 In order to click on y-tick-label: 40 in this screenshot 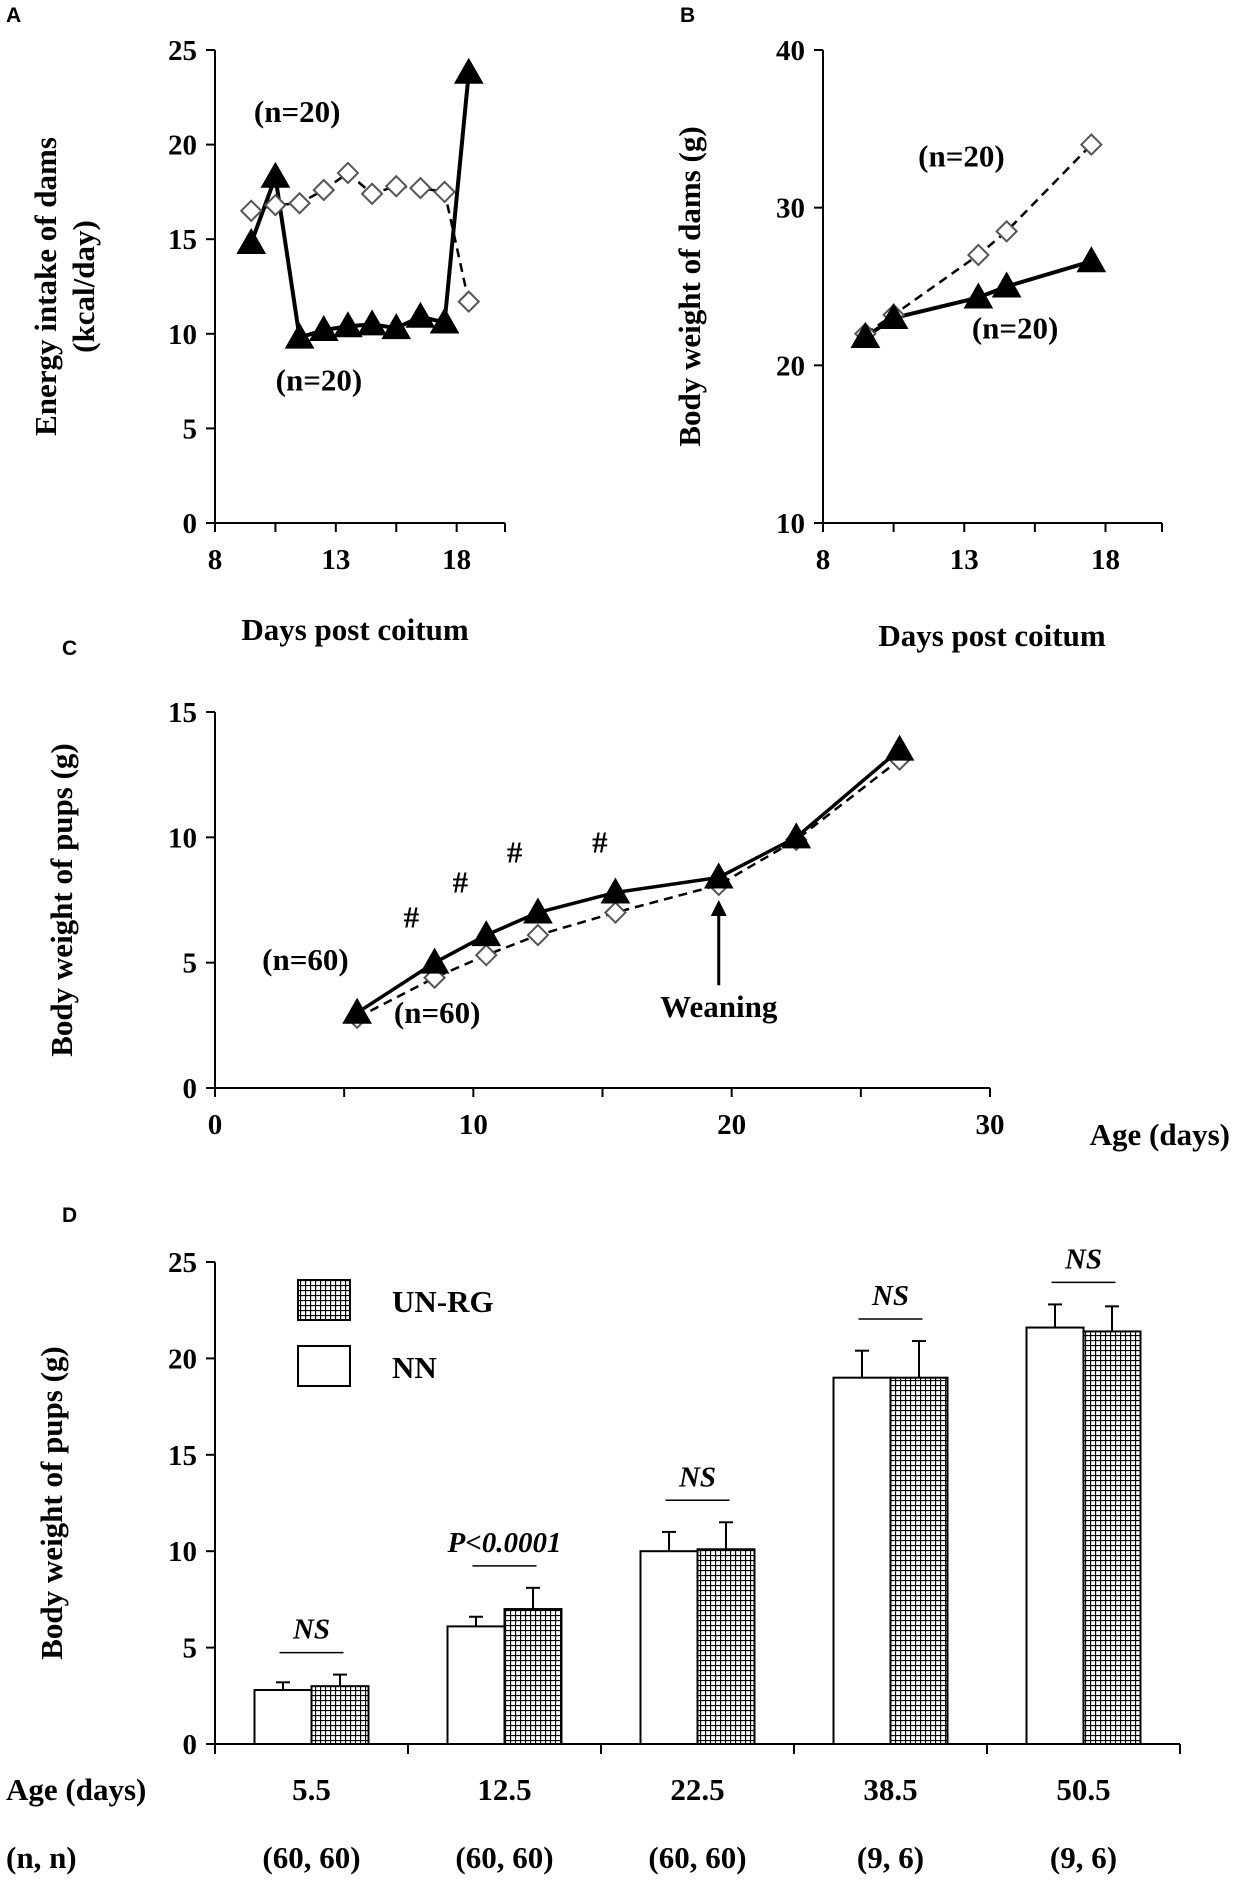, I will do `click(790, 51)`.